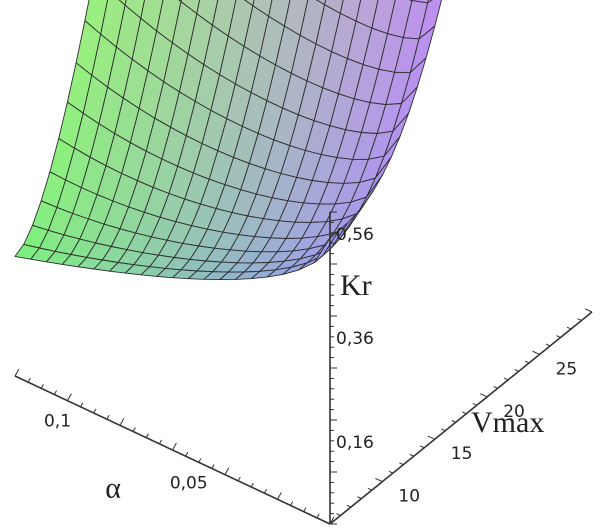 The image size is (608, 531). Describe the element at coordinates (462, 454) in the screenshot. I see `vmax-tick-label: 15` at that location.